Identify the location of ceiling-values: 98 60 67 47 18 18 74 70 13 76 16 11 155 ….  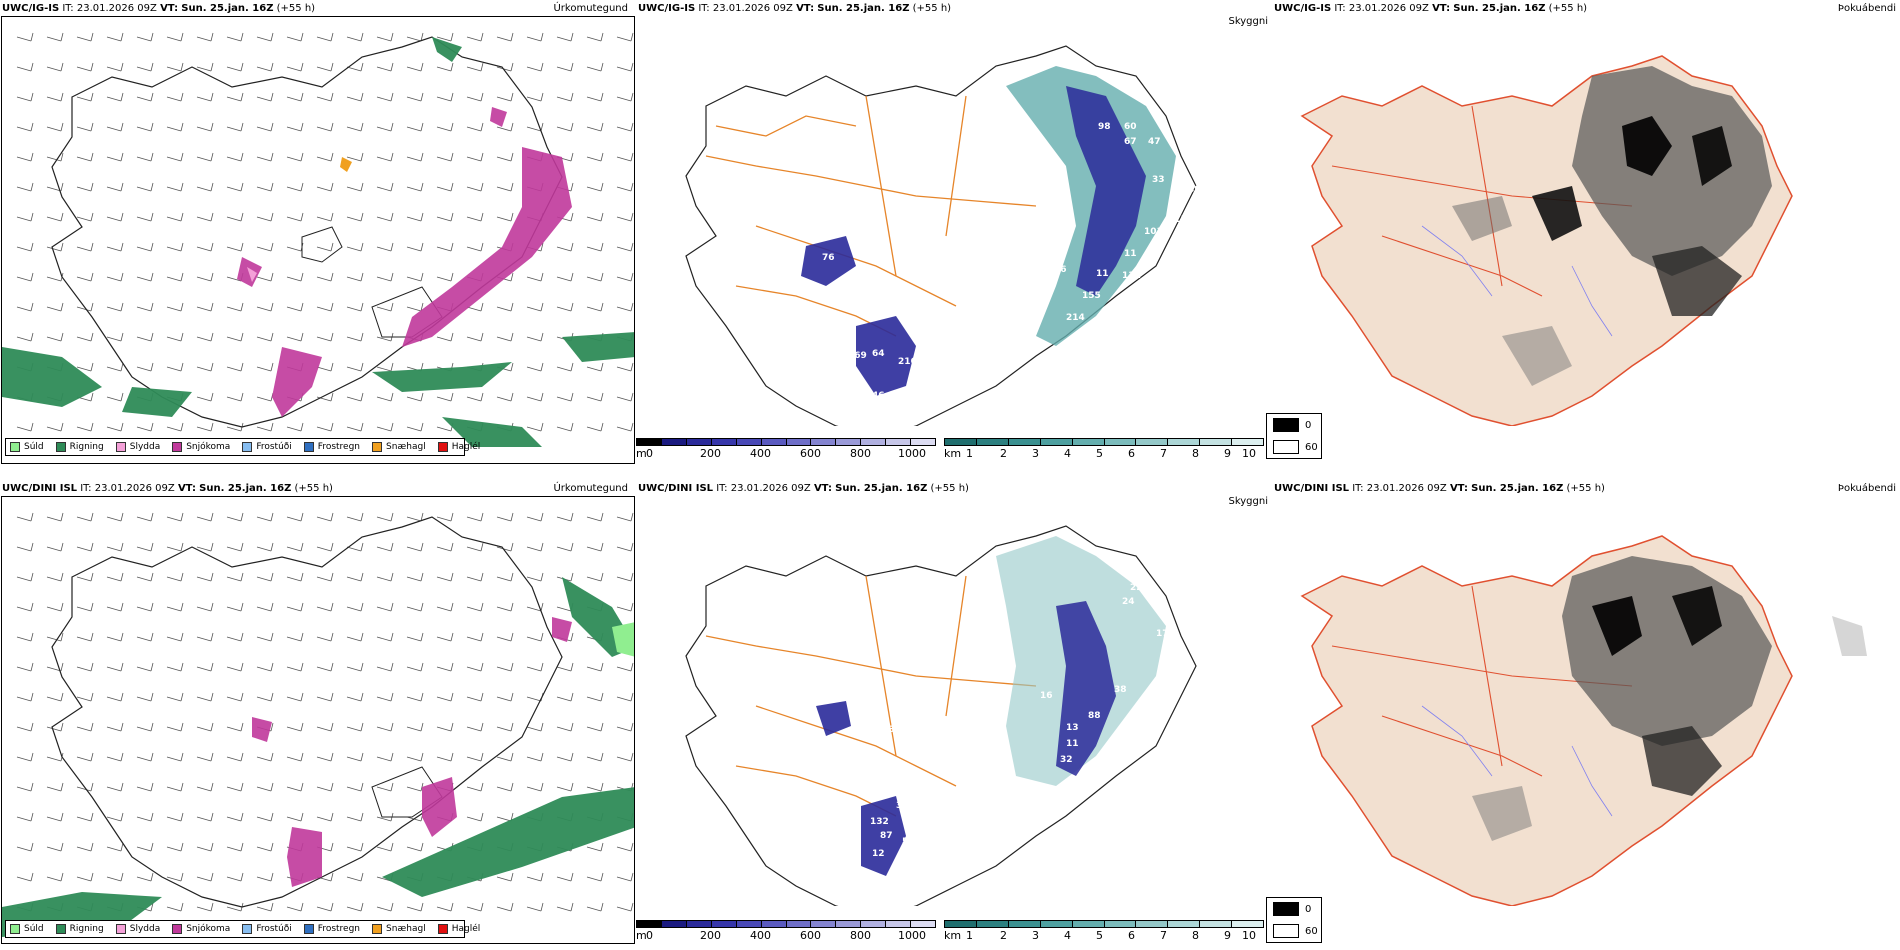
(1011, 261).